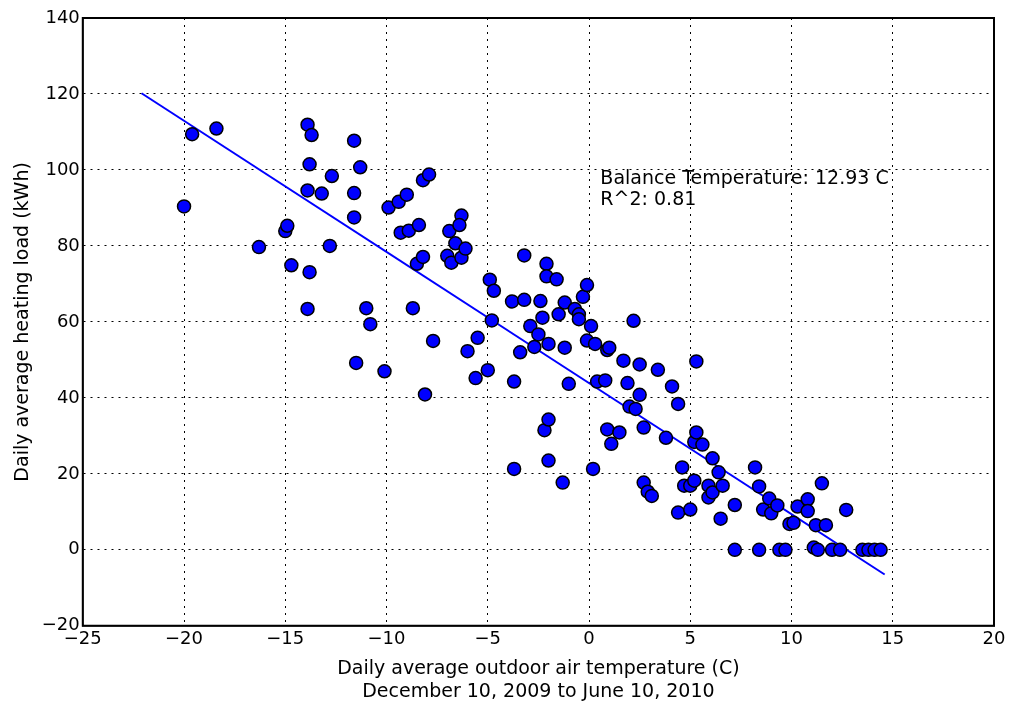  What do you see at coordinates (62, 92) in the screenshot?
I see `y-tick-label: 120` at bounding box center [62, 92].